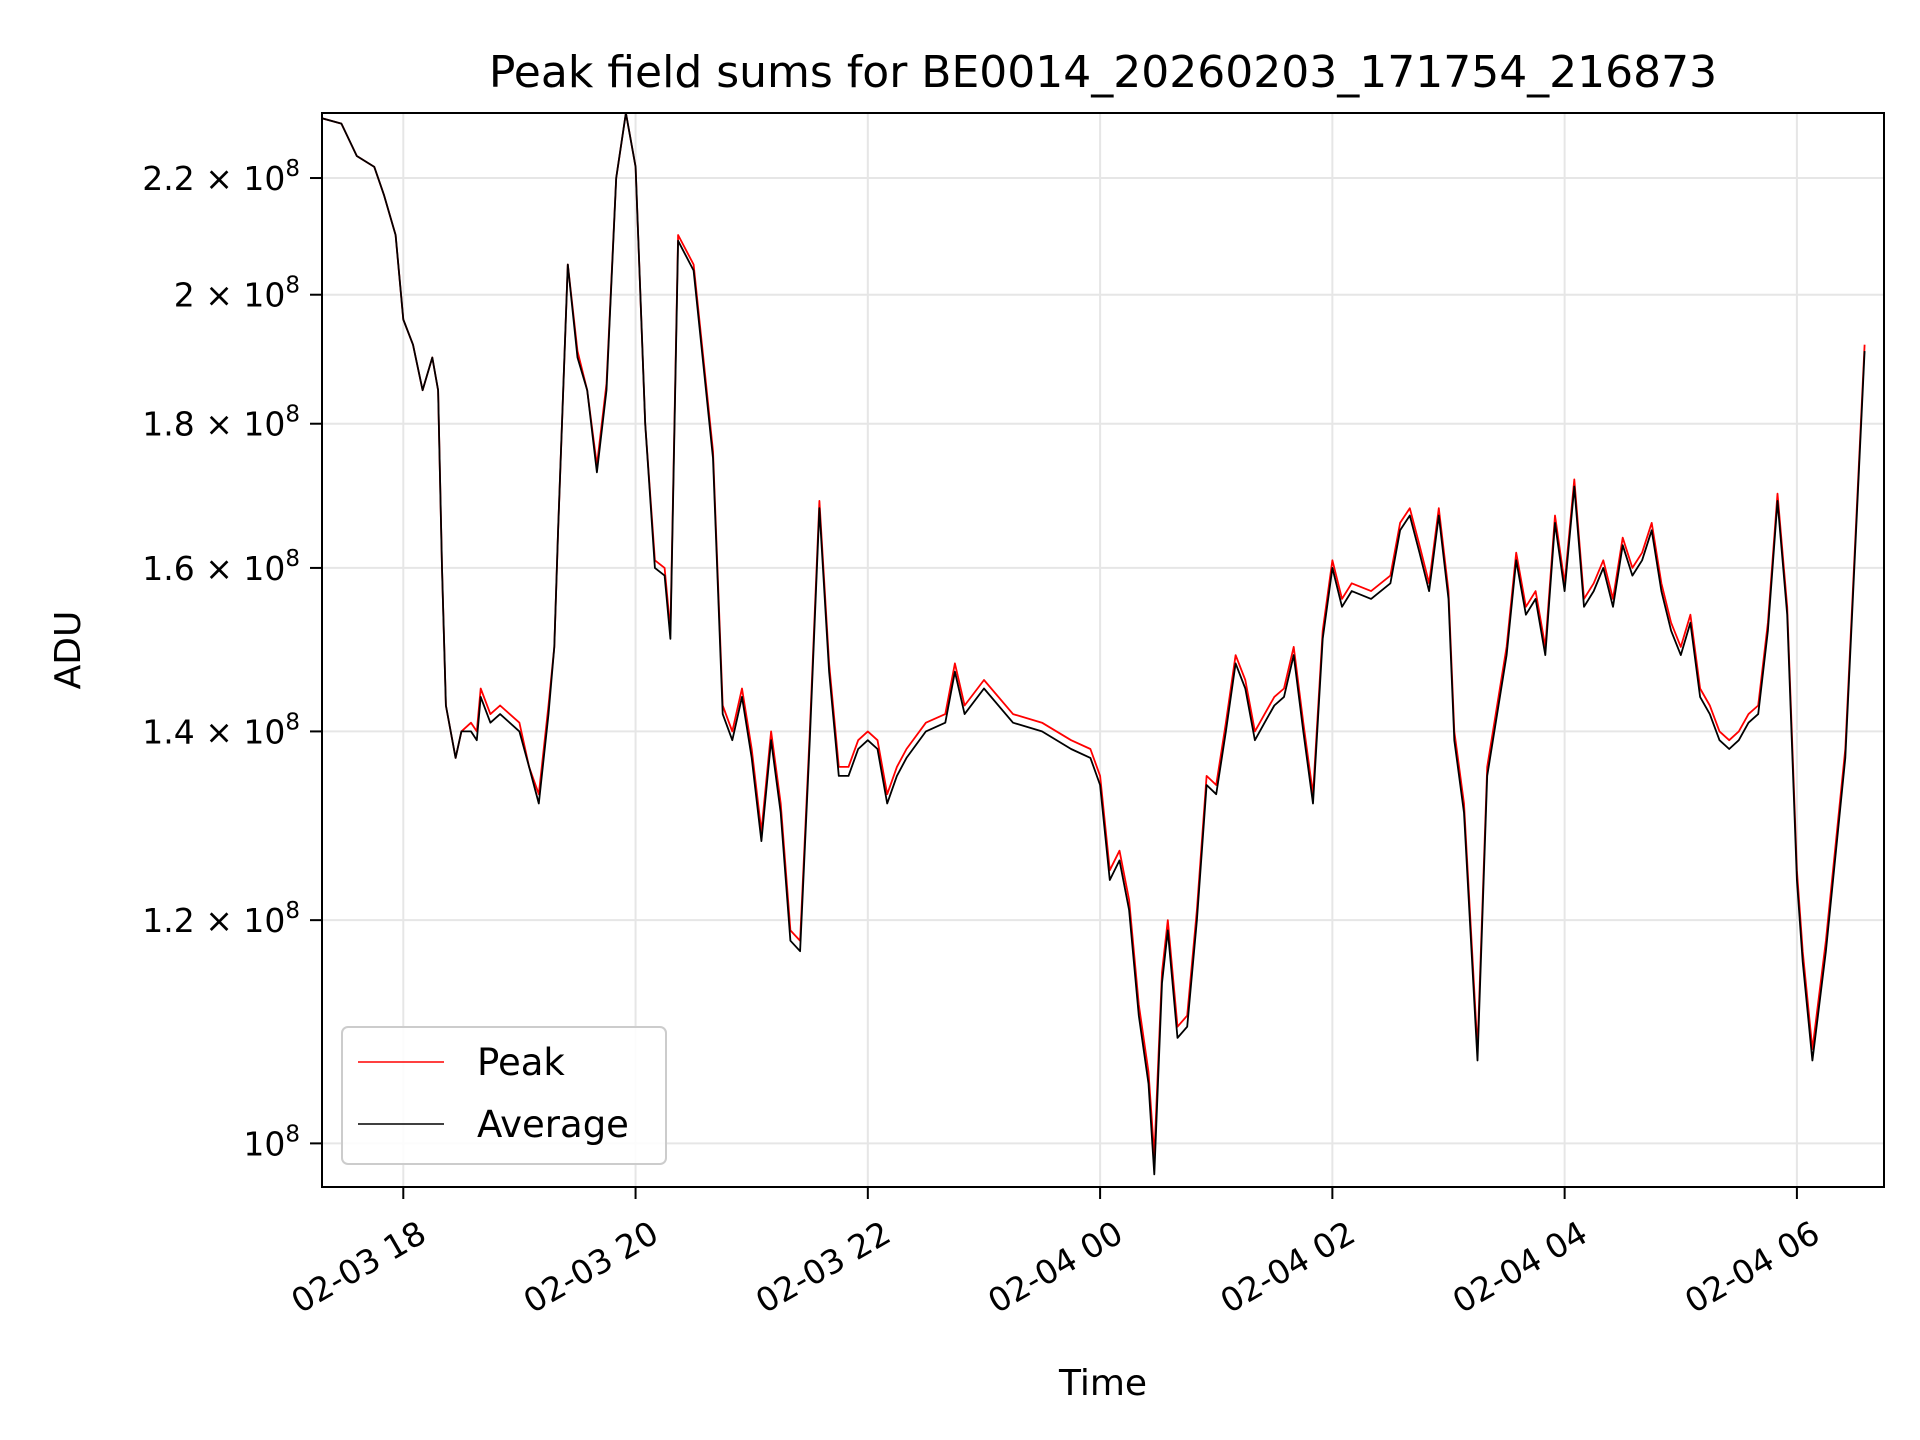  Describe the element at coordinates (237, 294) in the screenshot. I see `y-tick-label: 2 × 108` at that location.